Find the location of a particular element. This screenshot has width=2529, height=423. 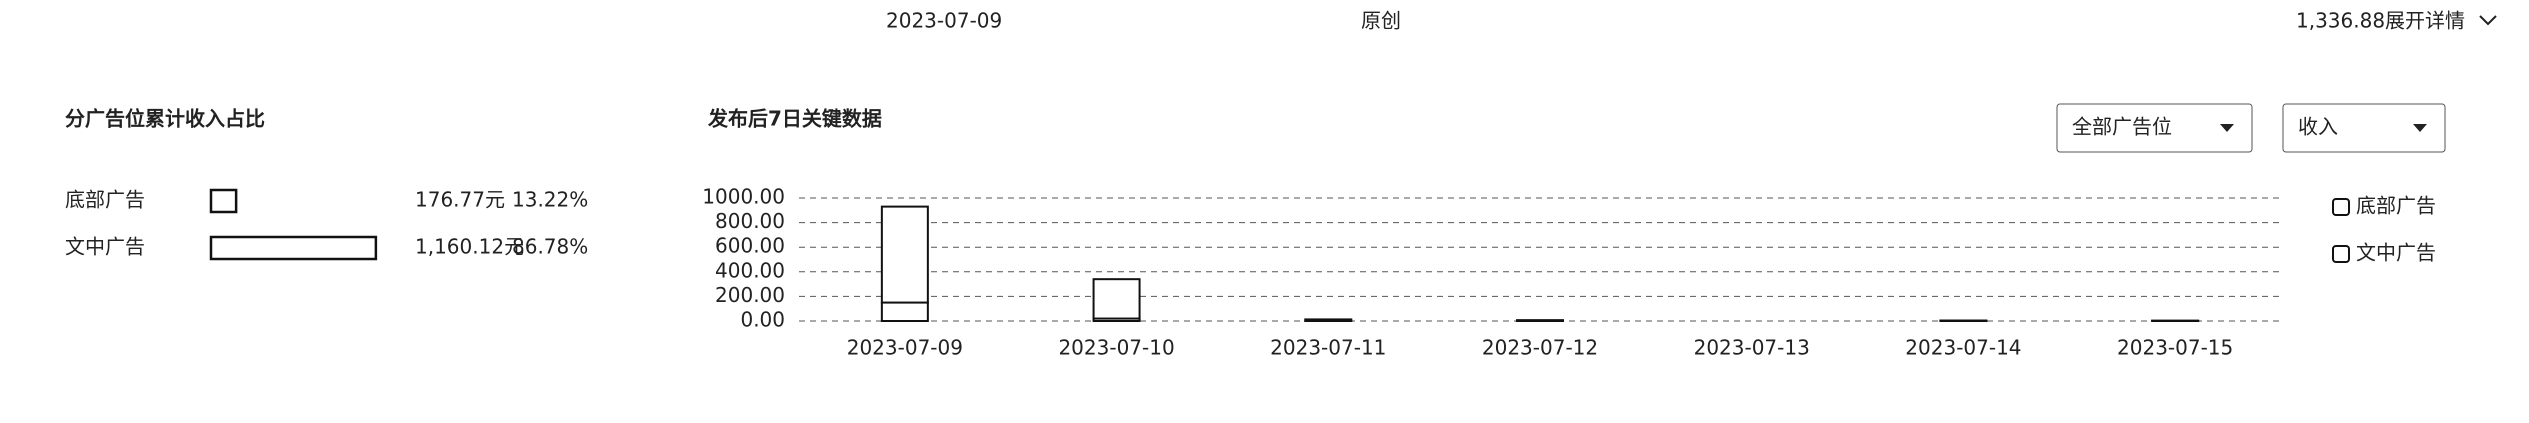

publish-date: 2023-07-09 is located at coordinates (944, 21).